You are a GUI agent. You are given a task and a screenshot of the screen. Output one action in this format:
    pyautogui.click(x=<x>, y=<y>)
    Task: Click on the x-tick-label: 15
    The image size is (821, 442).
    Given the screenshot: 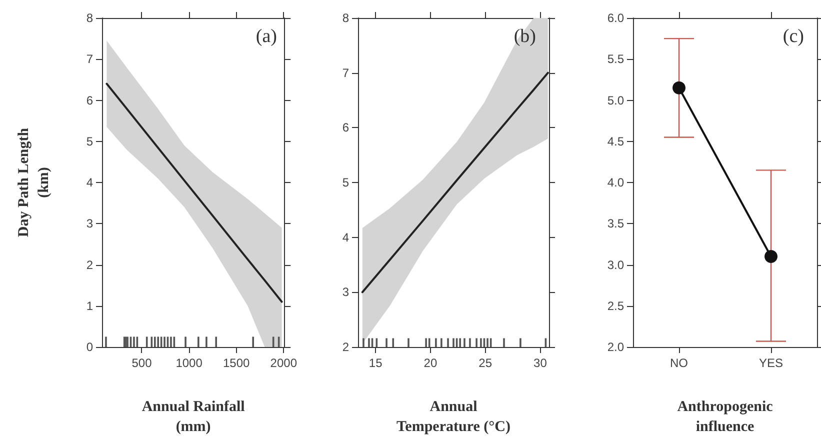 What is the action you would take?
    pyautogui.click(x=375, y=363)
    